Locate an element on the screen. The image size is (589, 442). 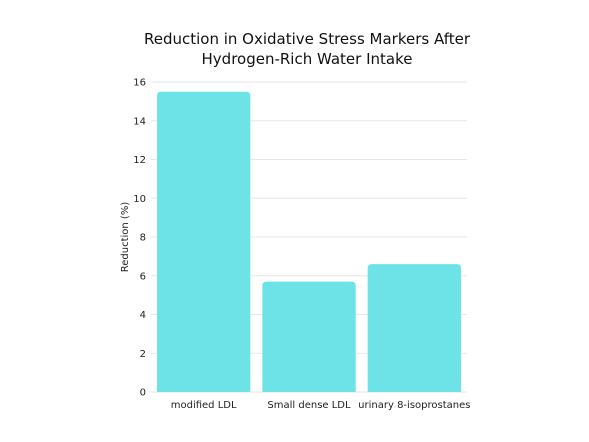
y-tick-label: 14 is located at coordinates (139, 121).